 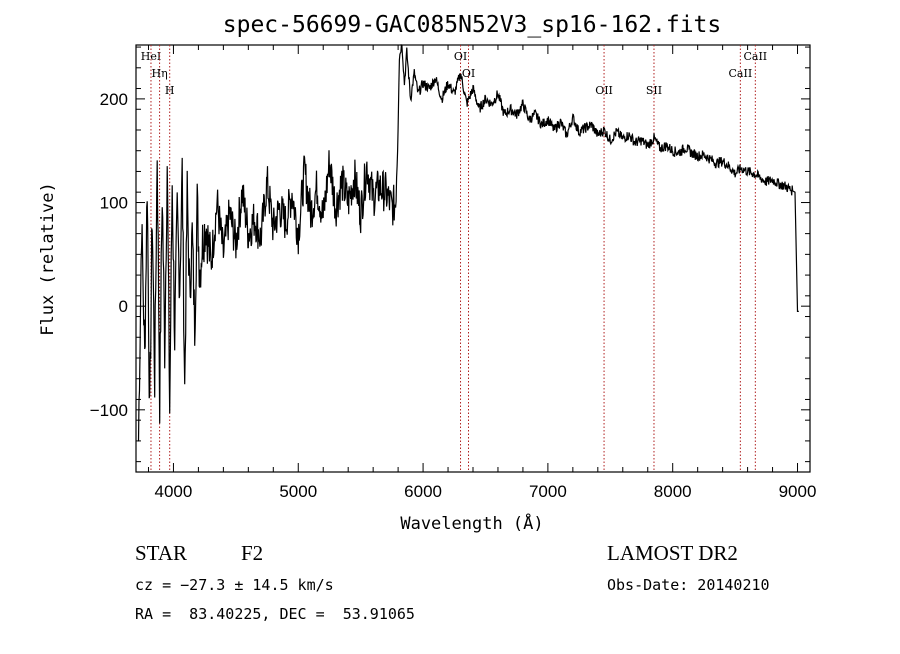 I want to click on redshift-readout: cz = −27.3 ± 14.5 km/s, so click(x=234, y=585).